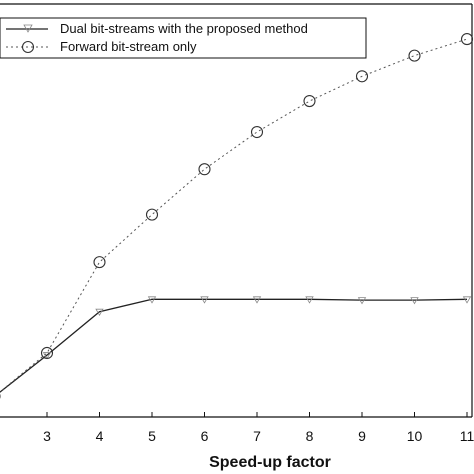  I want to click on x-tick-label-11: 11, so click(467, 436).